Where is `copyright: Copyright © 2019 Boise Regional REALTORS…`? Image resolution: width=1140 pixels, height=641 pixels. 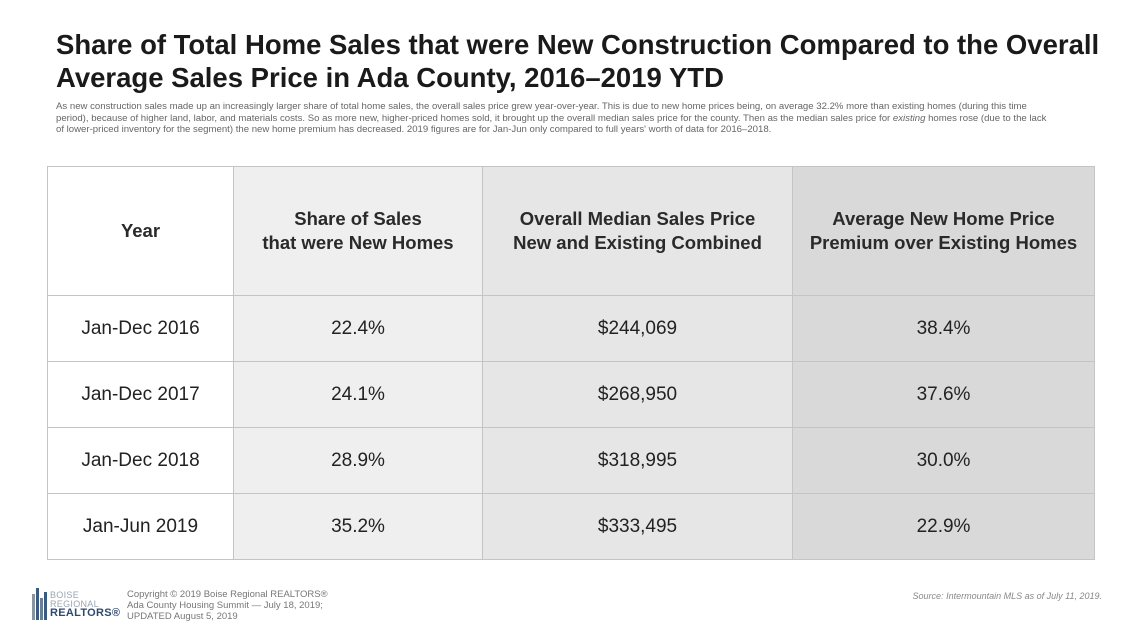
copyright: Copyright © 2019 Boise Regional REALTORS… is located at coordinates (227, 605).